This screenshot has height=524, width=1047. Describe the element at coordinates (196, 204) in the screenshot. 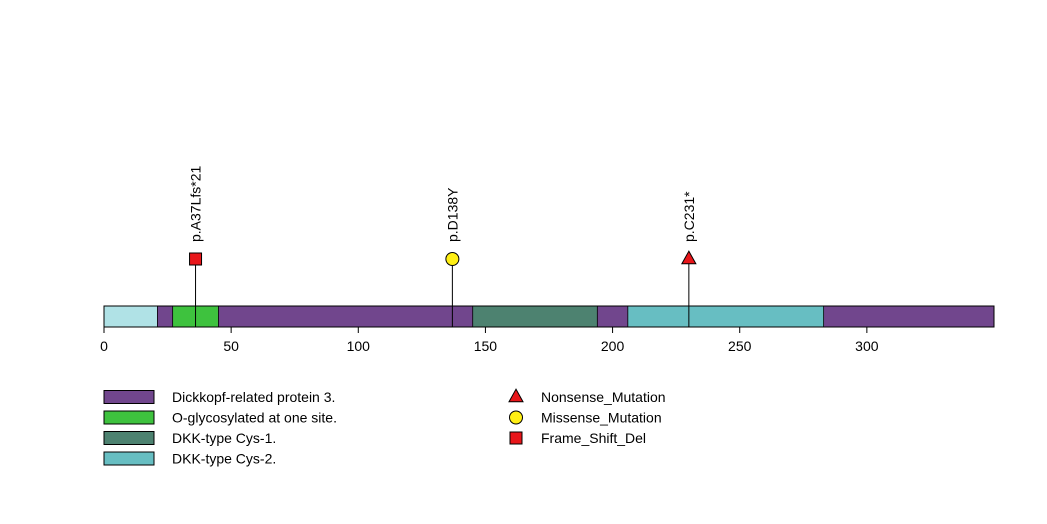

I see `mutation-label: p.A37Lfs*21` at that location.